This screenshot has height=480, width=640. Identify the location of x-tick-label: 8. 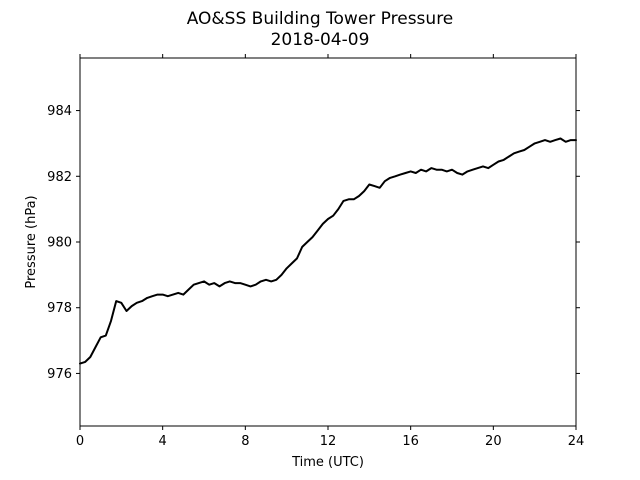
(245, 441).